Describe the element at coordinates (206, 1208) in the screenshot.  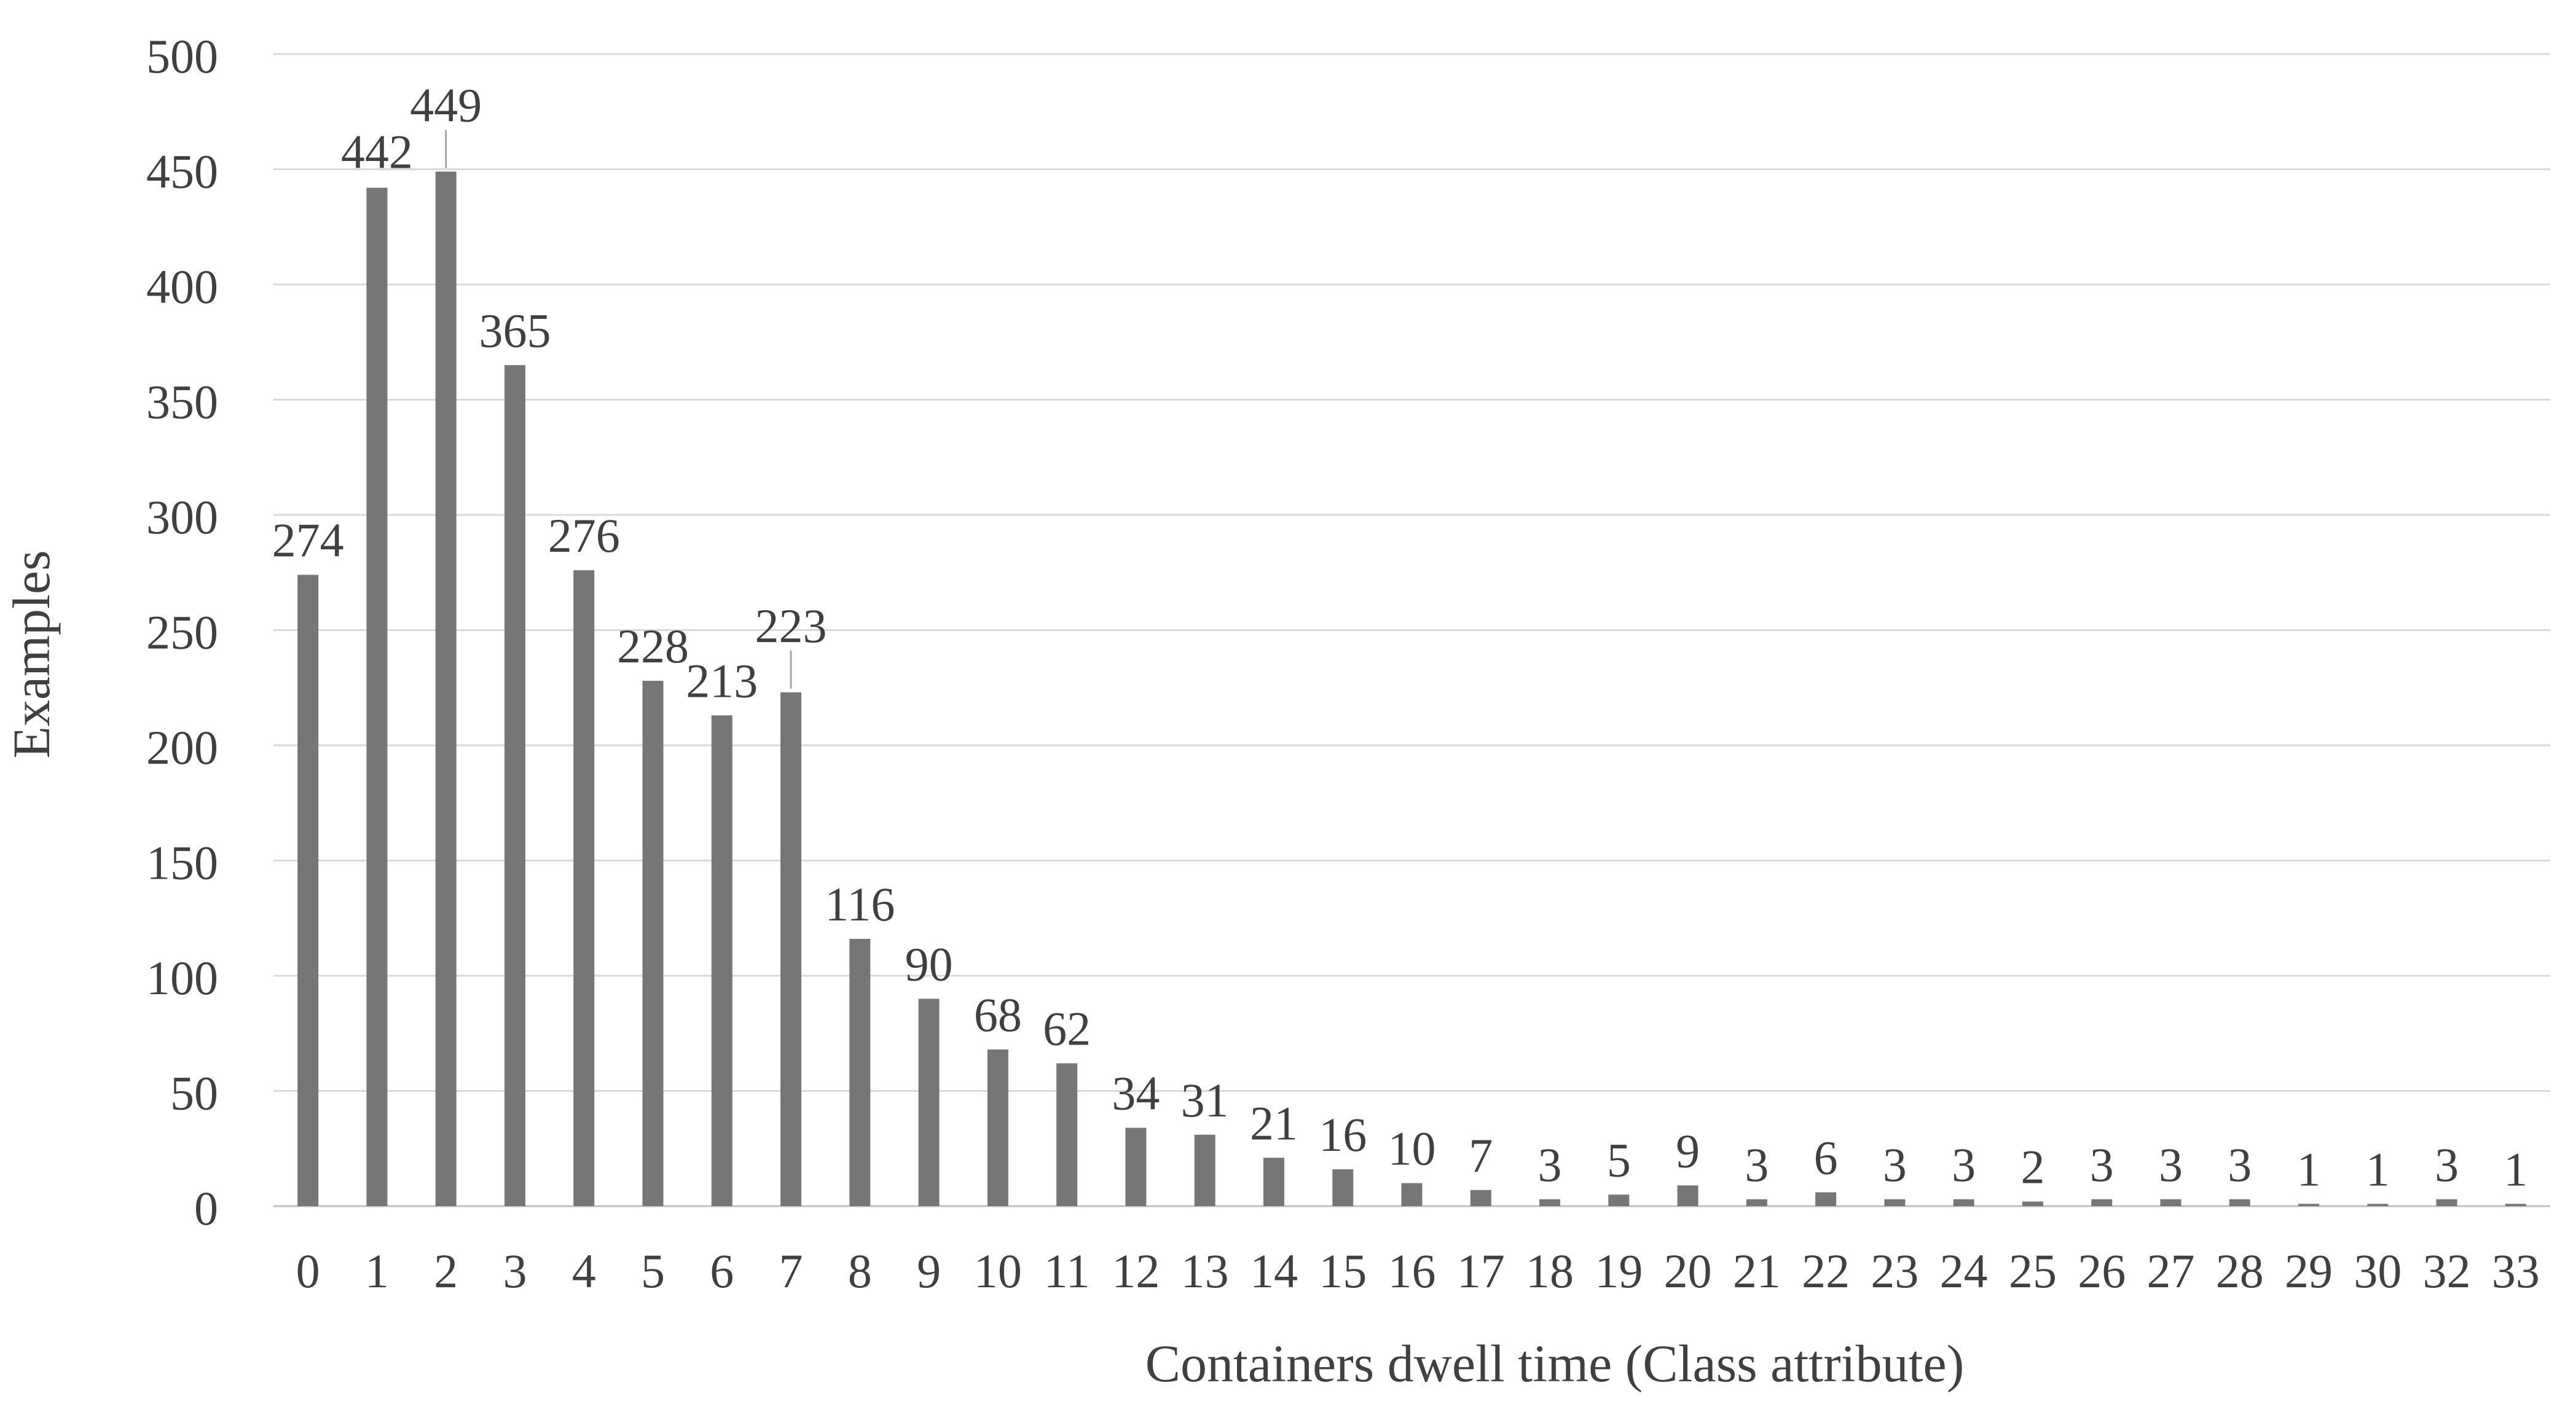
I see `y-tick-label: 0` at that location.